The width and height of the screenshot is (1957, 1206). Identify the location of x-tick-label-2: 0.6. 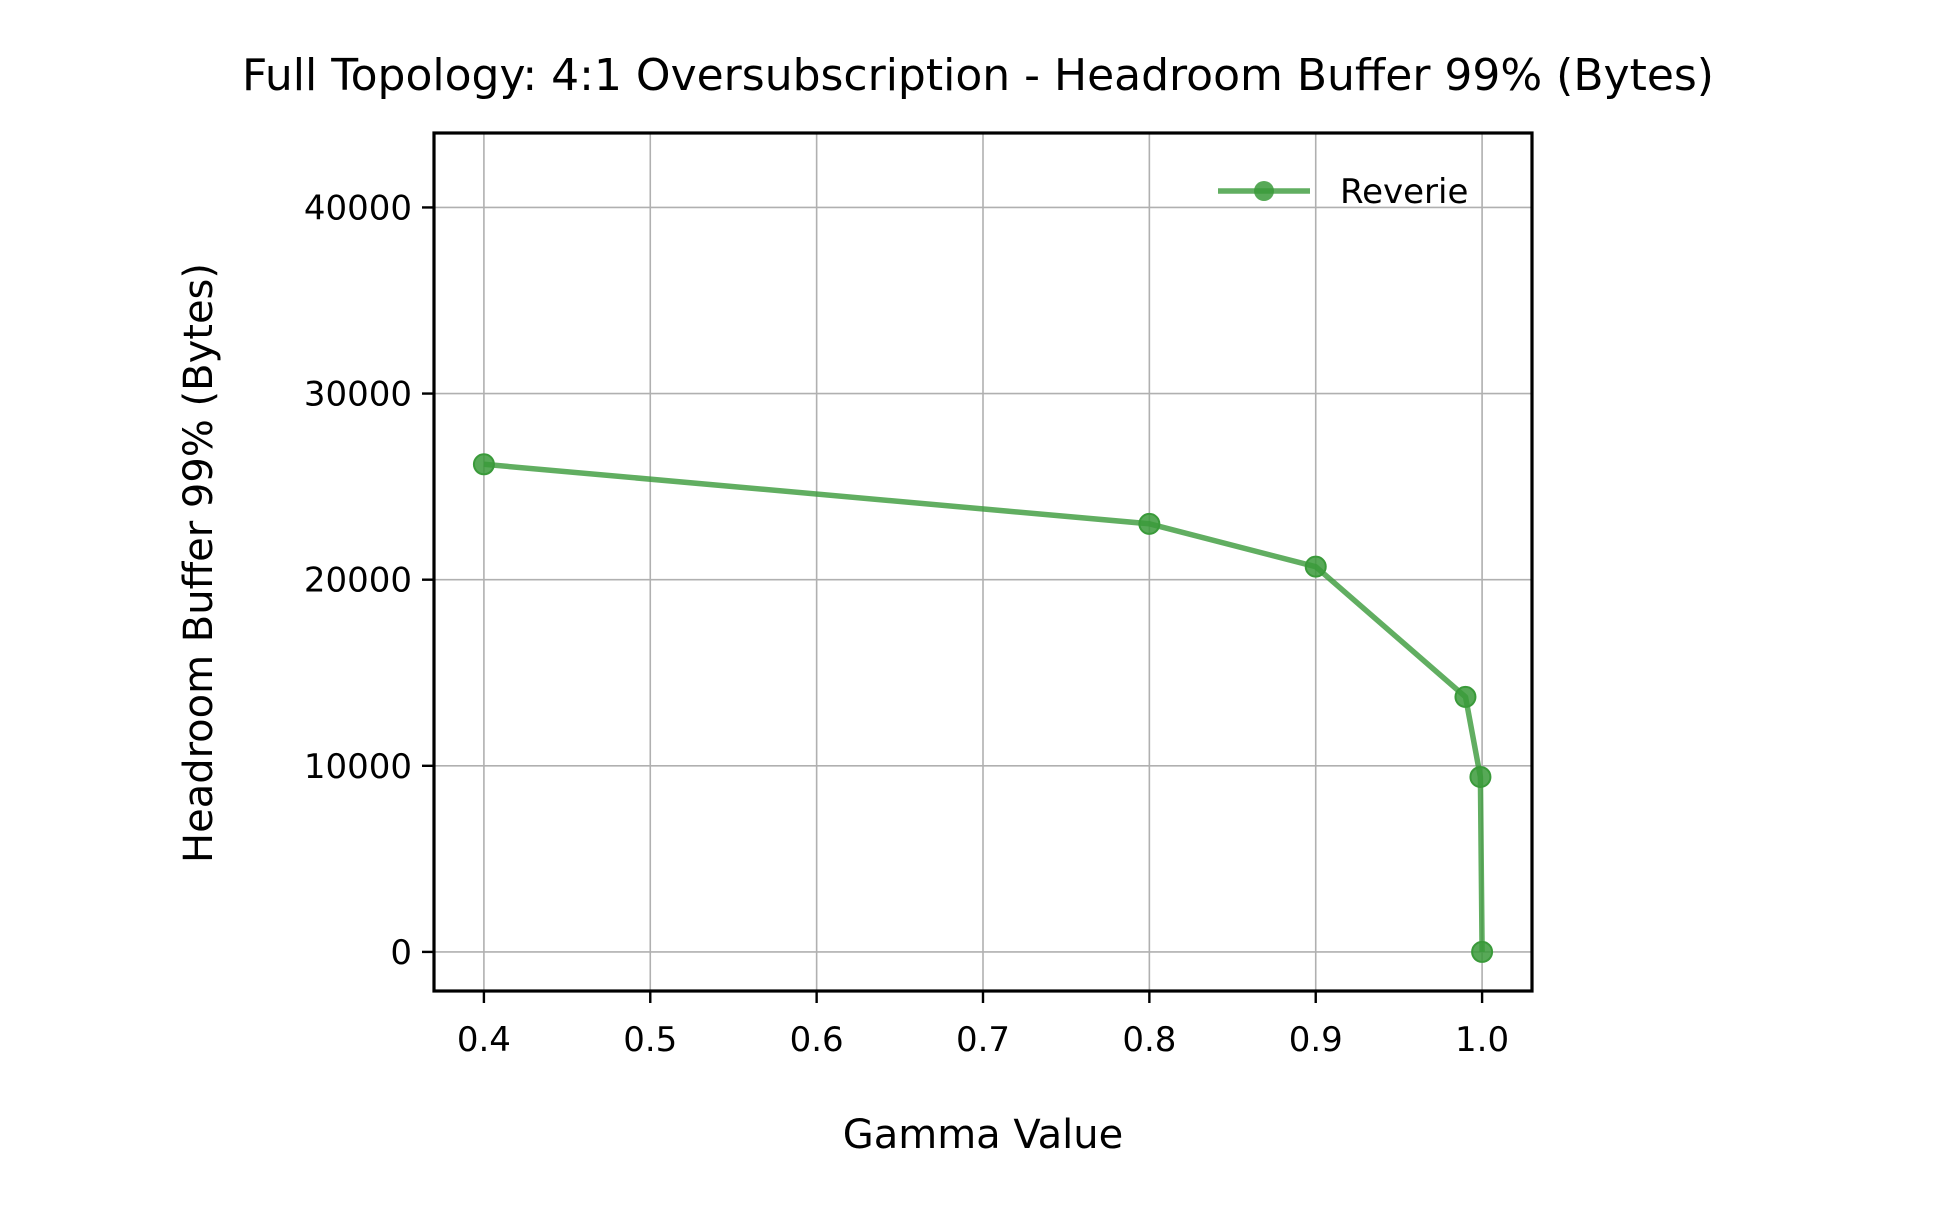
(817, 1040).